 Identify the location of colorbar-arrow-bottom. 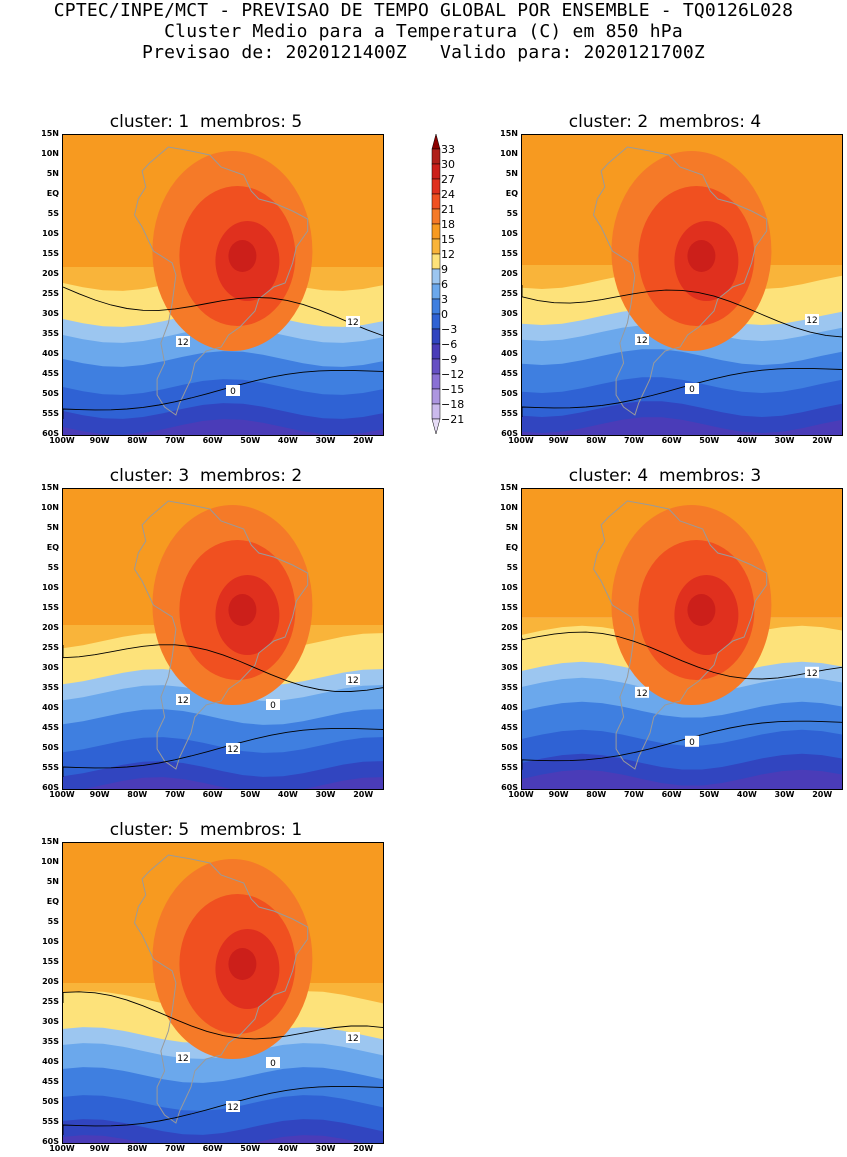
(436, 426).